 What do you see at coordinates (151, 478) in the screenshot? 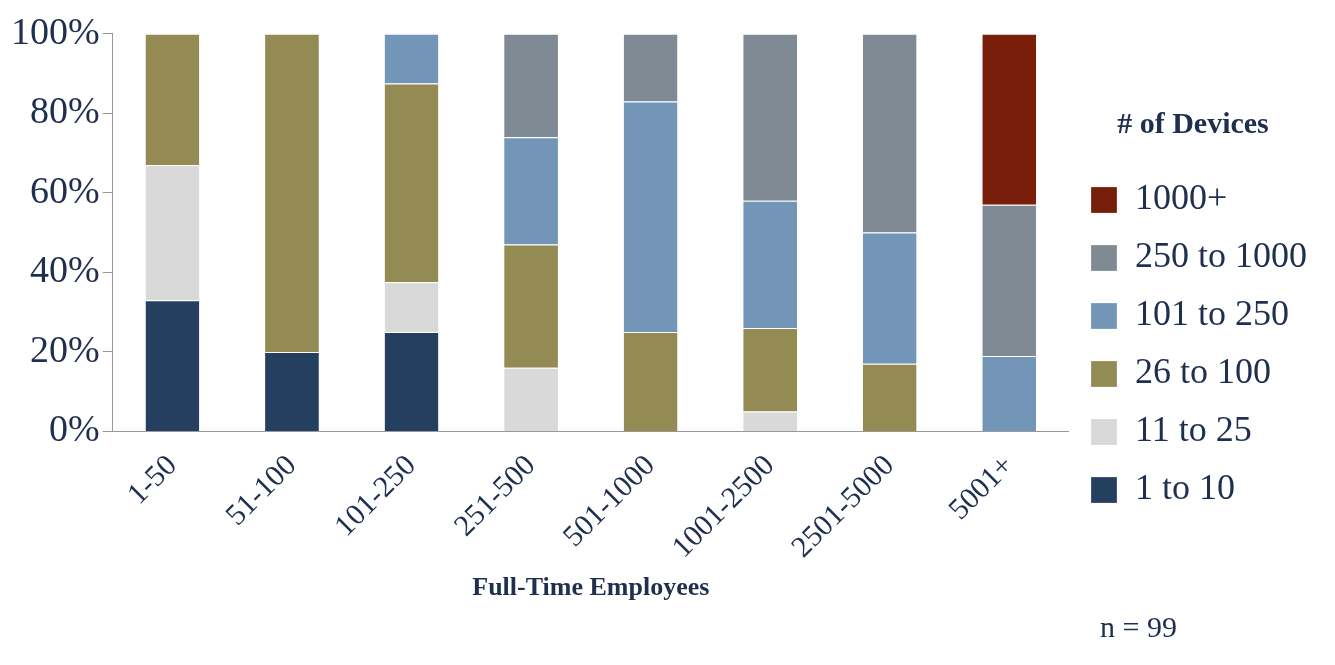
I see `x-tick-label: 1-50` at bounding box center [151, 478].